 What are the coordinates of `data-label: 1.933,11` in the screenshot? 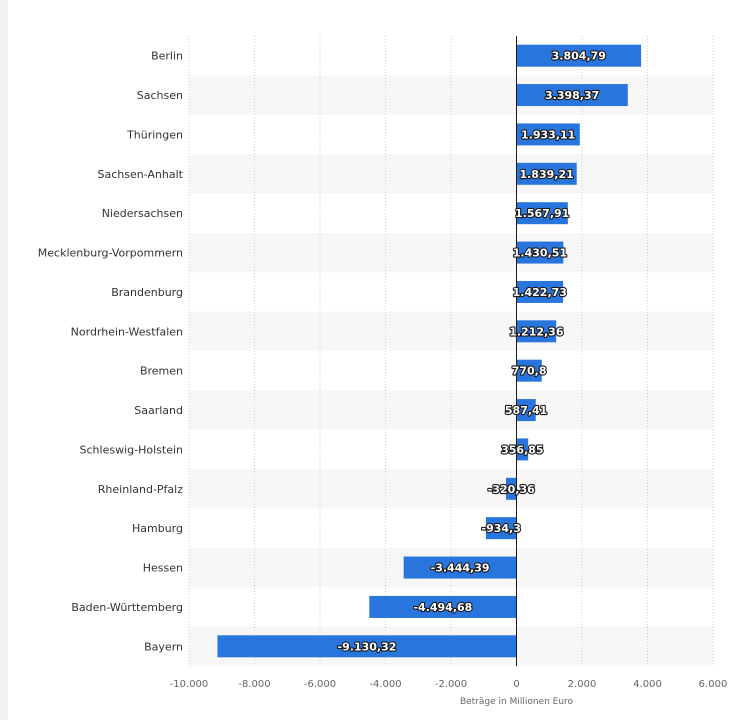 It's located at (548, 134).